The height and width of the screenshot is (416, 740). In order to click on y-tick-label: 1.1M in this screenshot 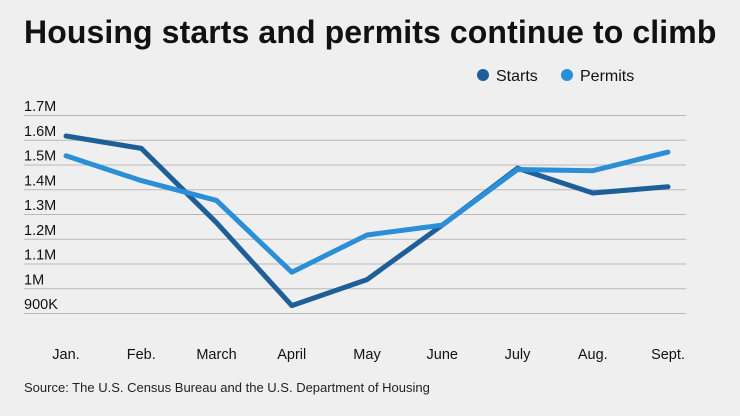, I will do `click(40, 256)`.